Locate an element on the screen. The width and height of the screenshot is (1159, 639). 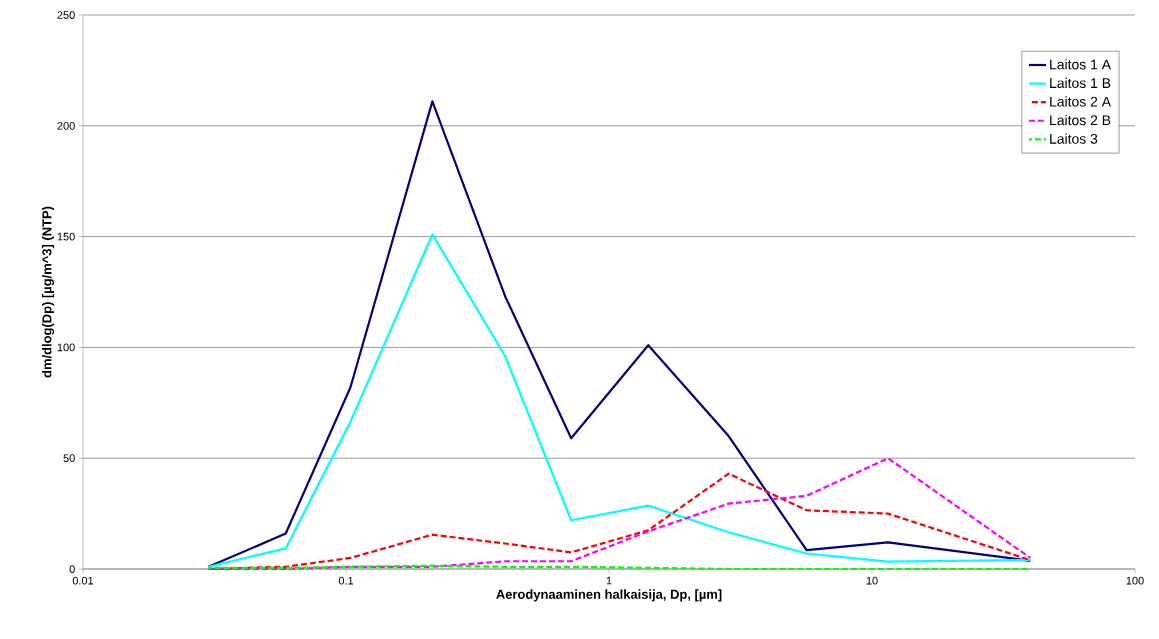
y-tick-label: 50 is located at coordinates (69, 458).